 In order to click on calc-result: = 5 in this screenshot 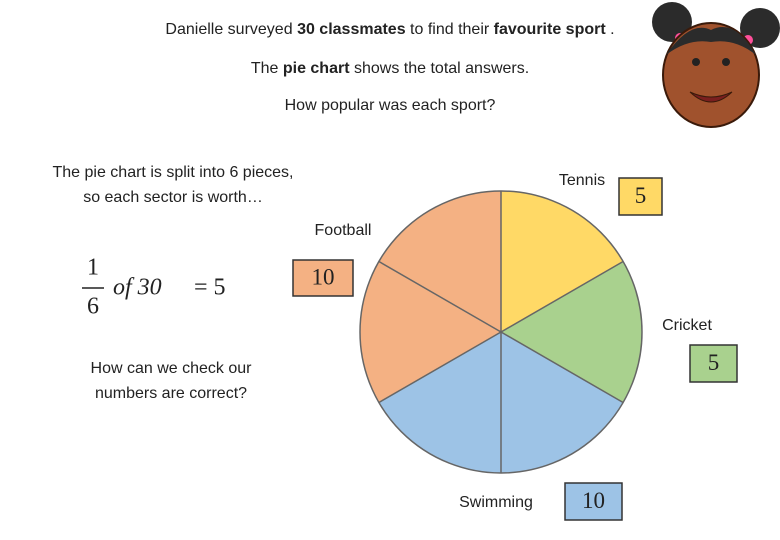, I will do `click(210, 288)`.